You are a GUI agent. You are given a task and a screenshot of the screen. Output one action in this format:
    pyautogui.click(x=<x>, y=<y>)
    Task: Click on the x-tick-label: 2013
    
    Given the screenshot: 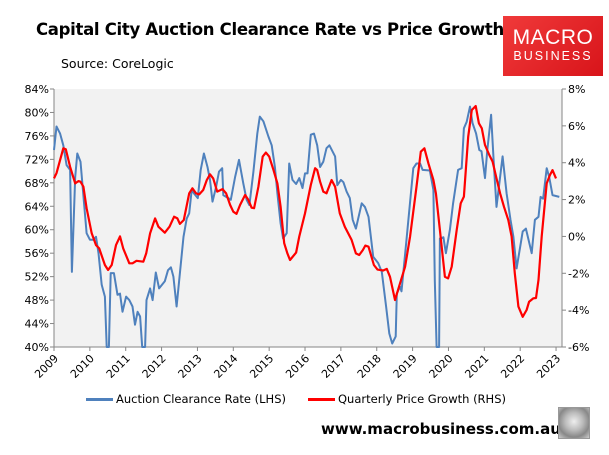 What is the action you would take?
    pyautogui.click(x=190, y=366)
    